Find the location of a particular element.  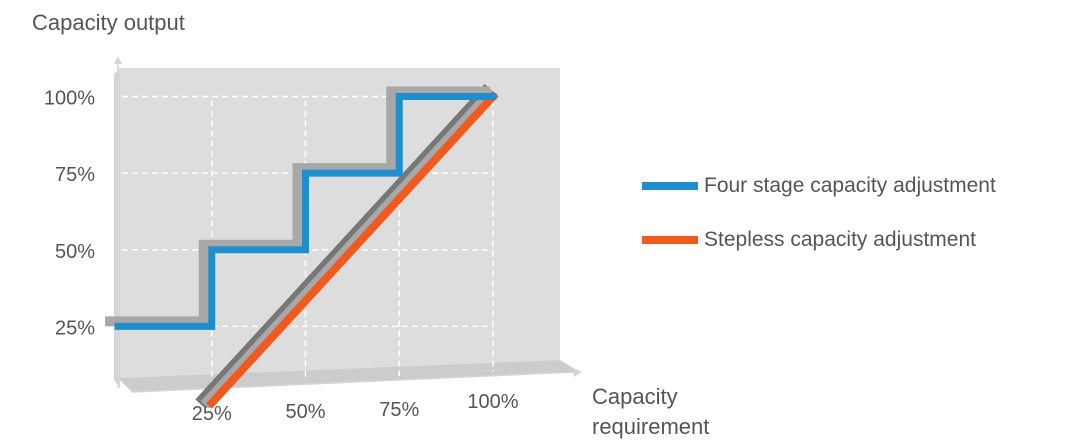

legend-label-stepless: Stepless capacity adjustment is located at coordinates (840, 239).